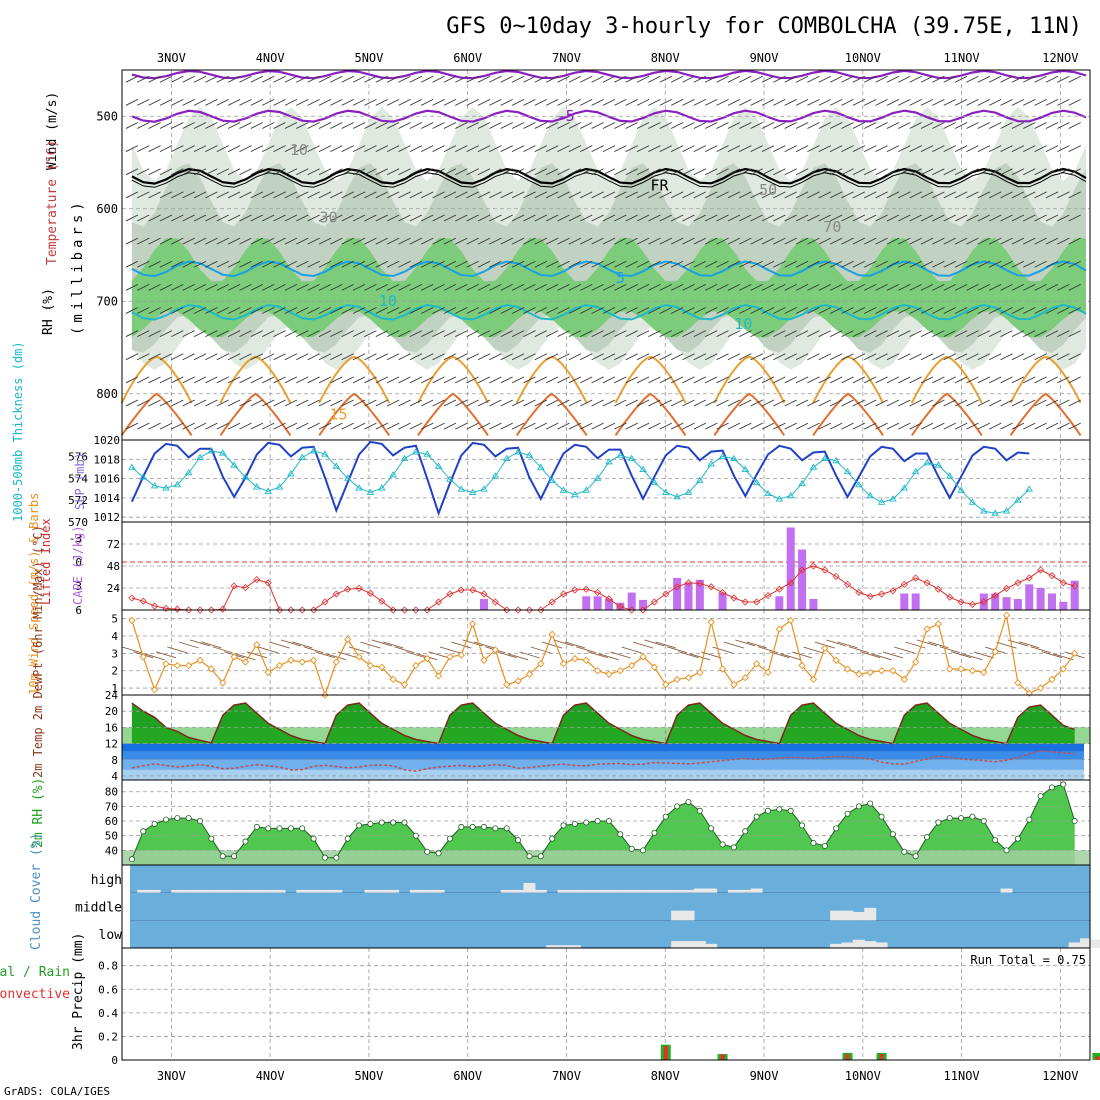  I want to click on rh-tick-40: 40, so click(111, 850).